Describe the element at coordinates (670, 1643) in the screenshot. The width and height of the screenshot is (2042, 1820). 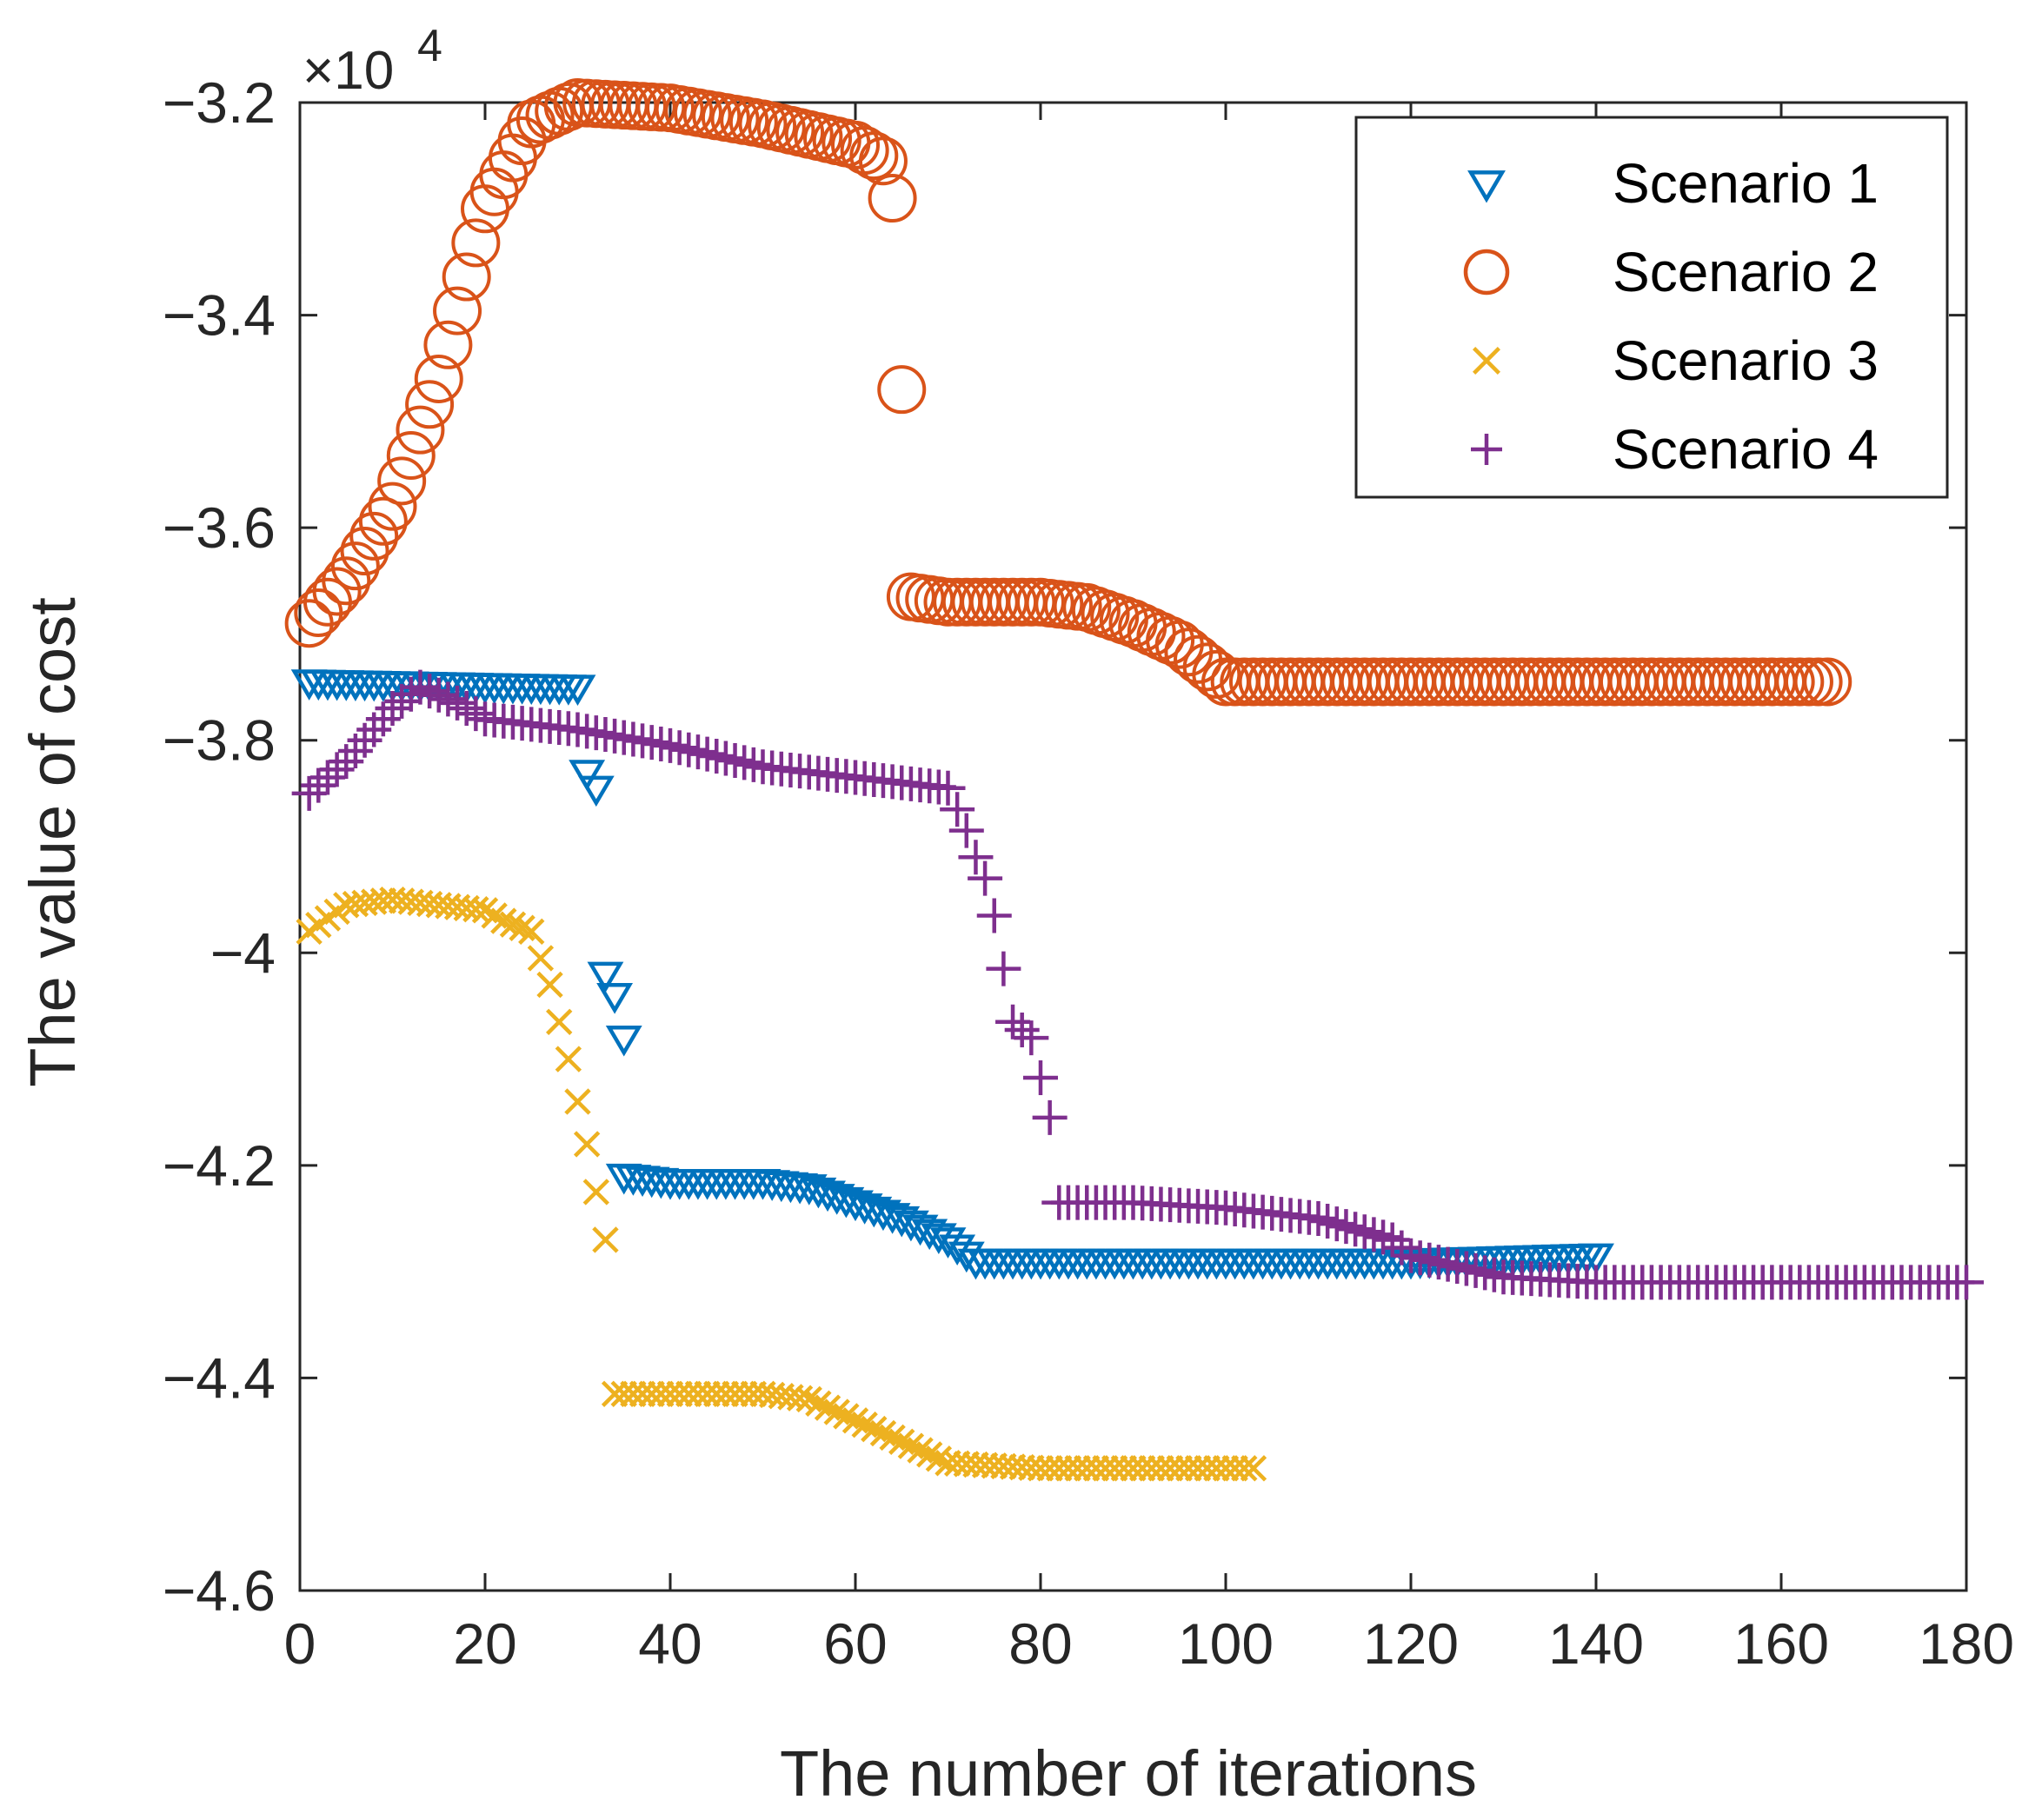
I see `x-tick-label: 40` at that location.